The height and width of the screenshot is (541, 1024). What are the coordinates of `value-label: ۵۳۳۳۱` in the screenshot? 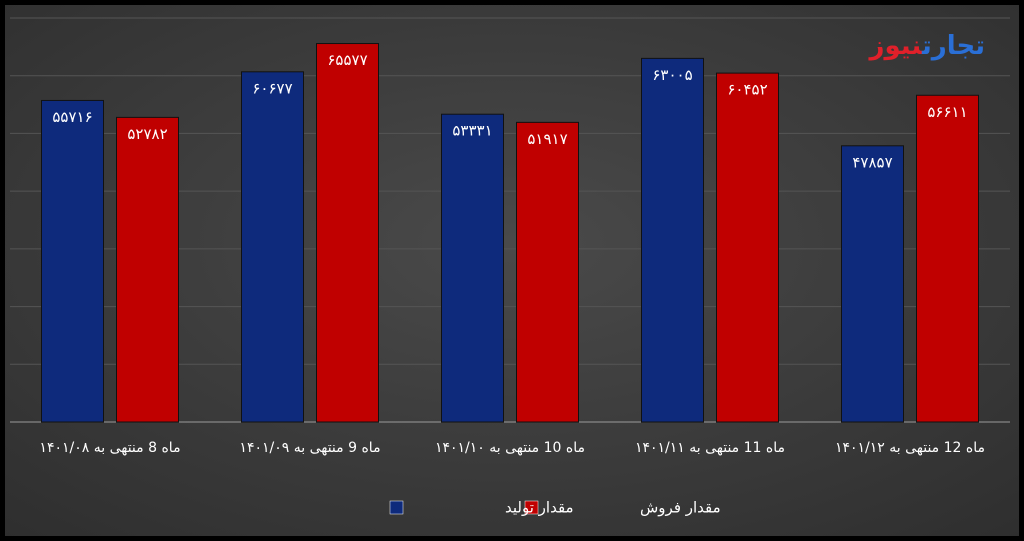 It's located at (472, 131).